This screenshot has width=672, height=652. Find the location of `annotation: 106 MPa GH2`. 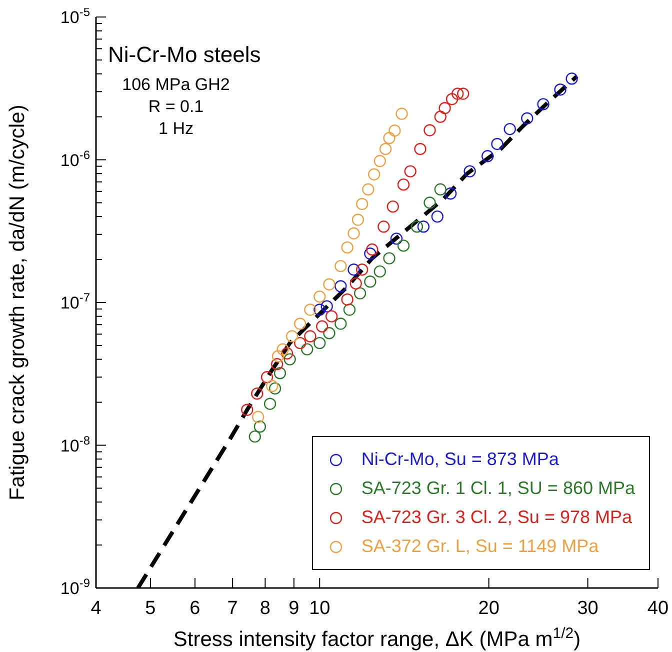

annotation: 106 MPa GH2 is located at coordinates (176, 85).